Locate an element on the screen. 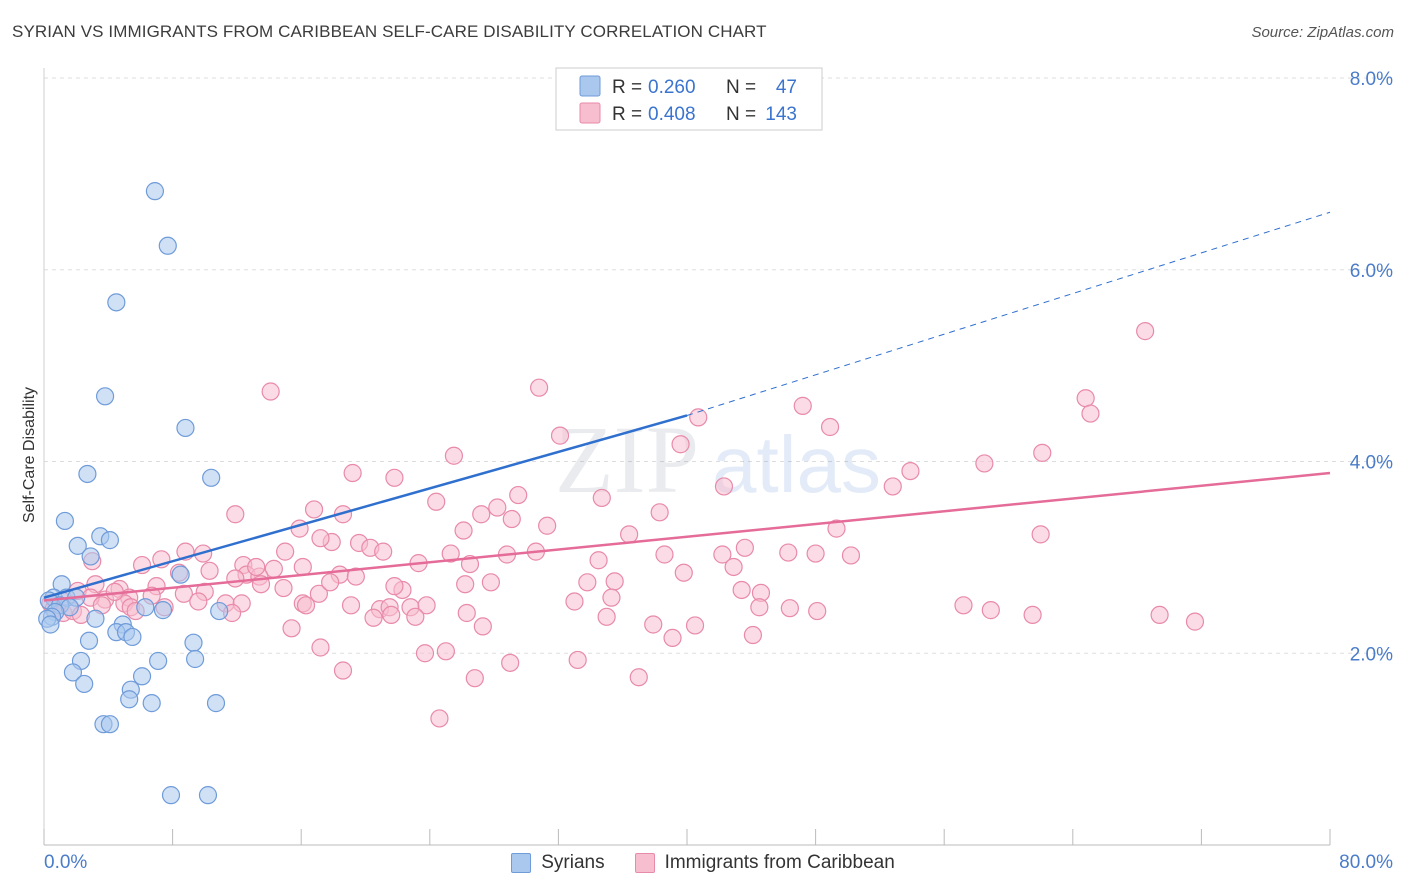  x-tick-label-min: 0.0% is located at coordinates (66, 862).